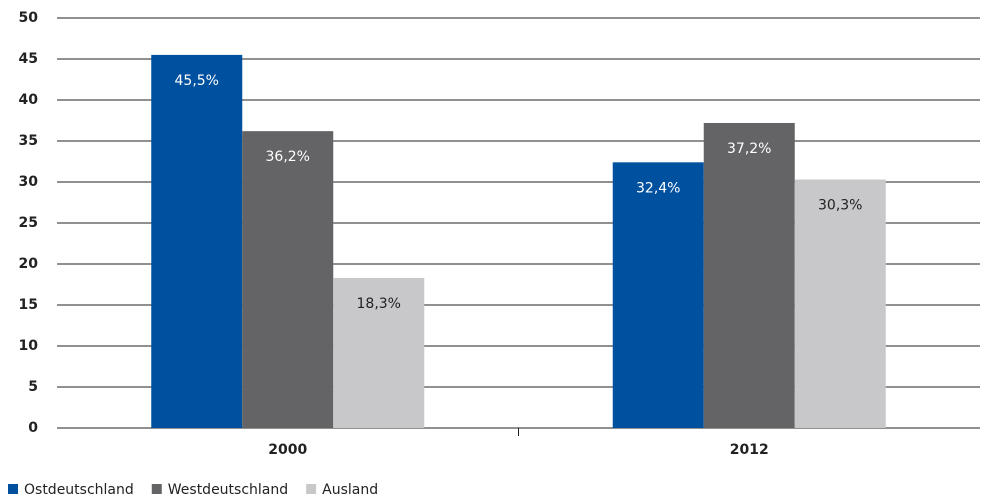 The height and width of the screenshot is (504, 989). What do you see at coordinates (350, 490) in the screenshot?
I see `legend-label: Ausland` at bounding box center [350, 490].